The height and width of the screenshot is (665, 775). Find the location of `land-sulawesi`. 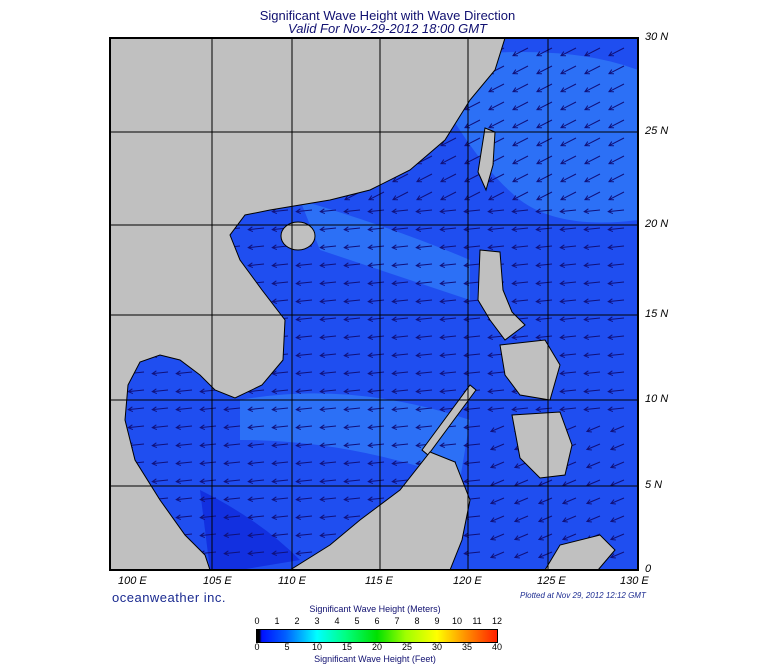

land-sulawesi is located at coordinates (580, 552).